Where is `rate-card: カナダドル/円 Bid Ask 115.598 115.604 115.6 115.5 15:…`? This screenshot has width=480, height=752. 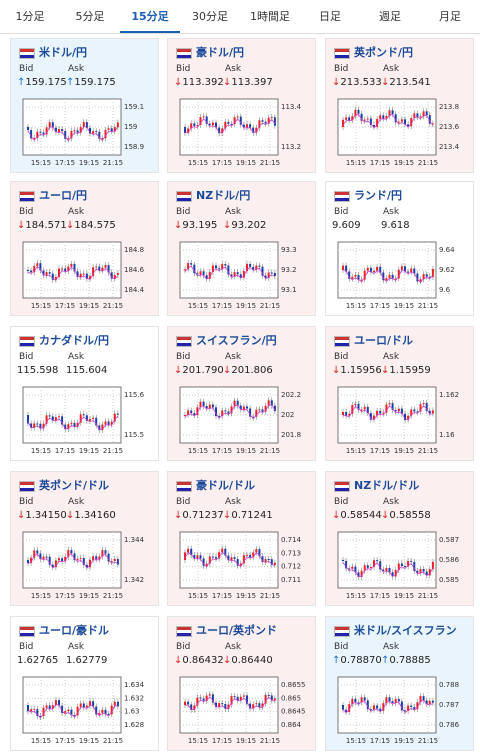 rate-card: カナダドル/円 Bid Ask 115.598 115.604 115.6 115.5 15:… is located at coordinates (84, 393).